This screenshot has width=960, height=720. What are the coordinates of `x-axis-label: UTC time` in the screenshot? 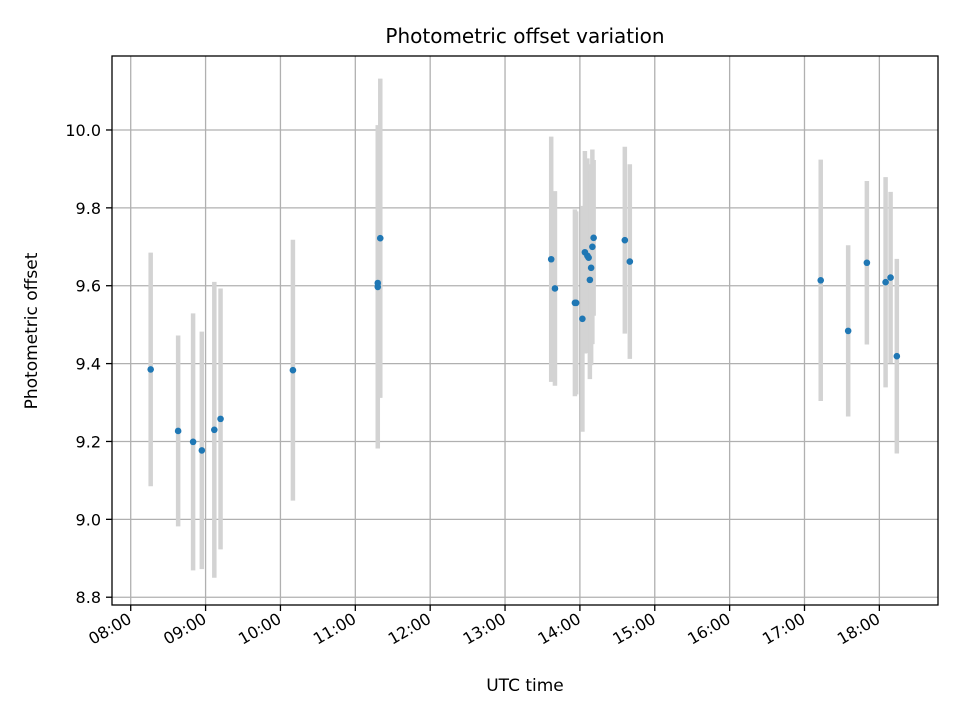 It's located at (525, 686).